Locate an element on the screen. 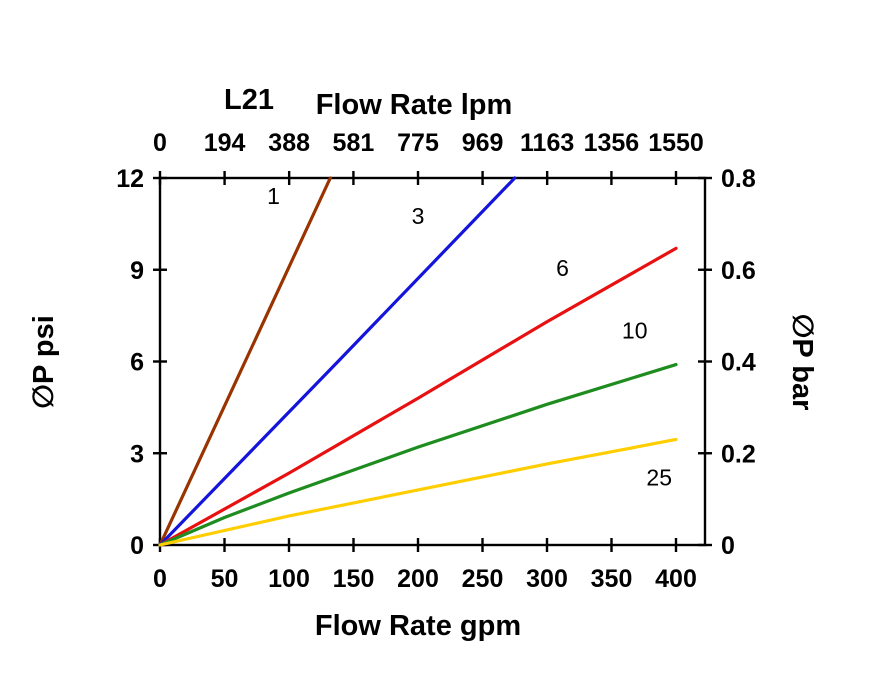 The height and width of the screenshot is (687, 891). x-top-tick-label: 969 is located at coordinates (483, 143).